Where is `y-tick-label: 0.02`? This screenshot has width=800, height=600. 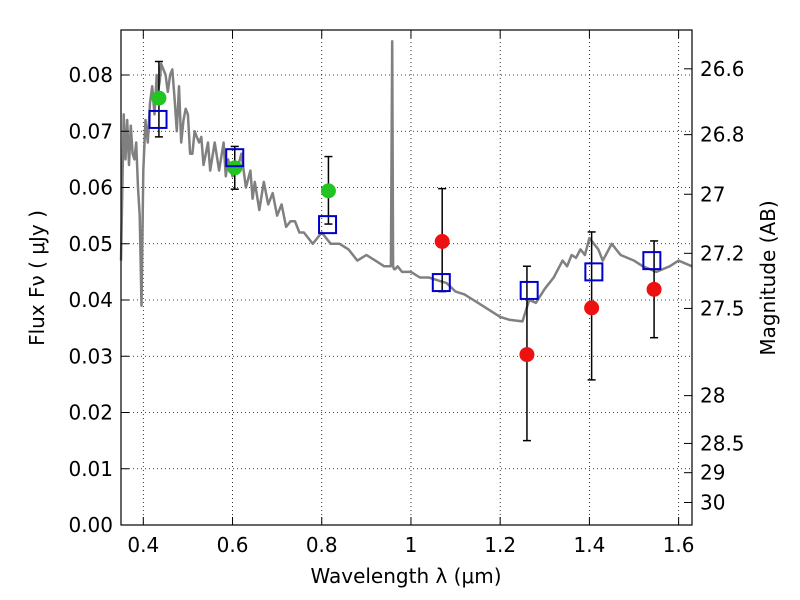 y-tick-label: 0.02 is located at coordinates (90, 413).